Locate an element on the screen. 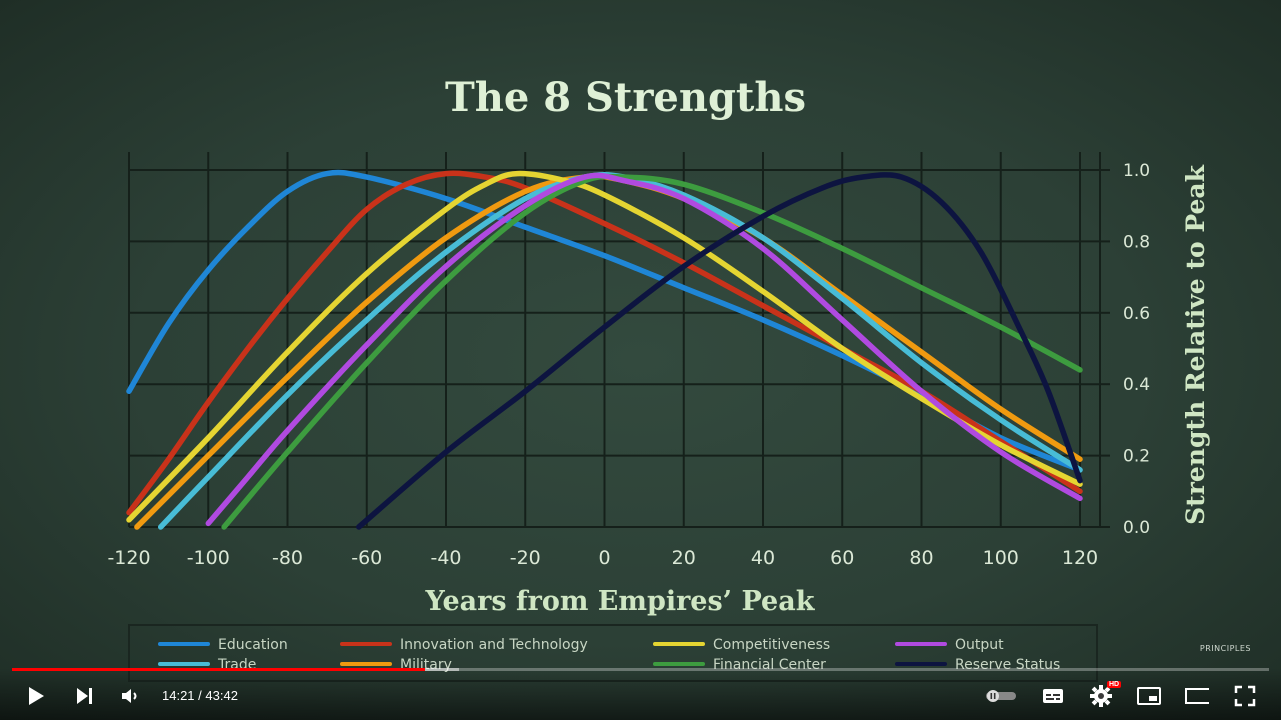  y-tick-label: 0.4 is located at coordinates (1136, 385).